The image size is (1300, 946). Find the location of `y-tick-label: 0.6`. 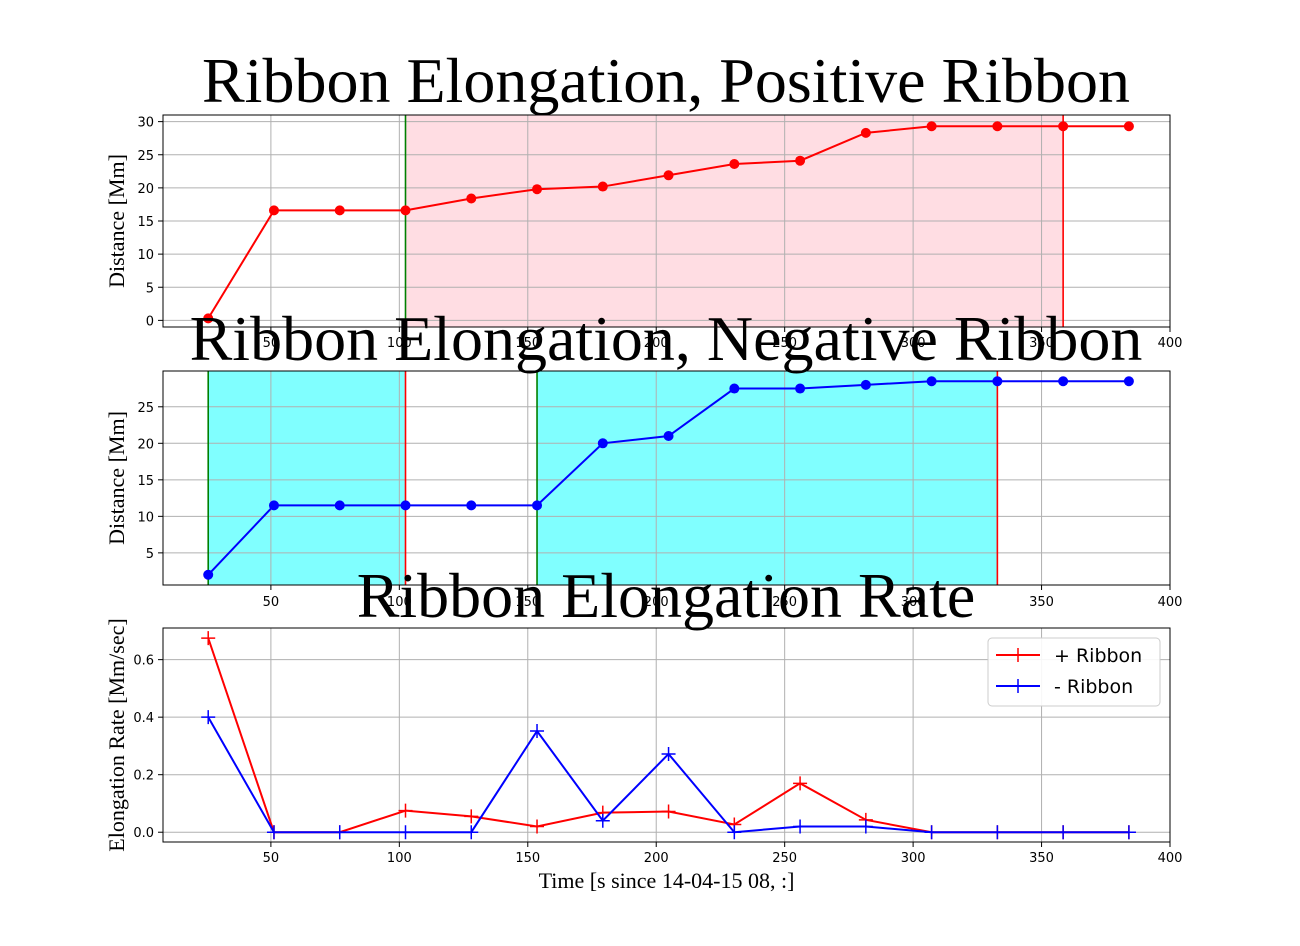

y-tick-label: 0.6 is located at coordinates (143, 661).